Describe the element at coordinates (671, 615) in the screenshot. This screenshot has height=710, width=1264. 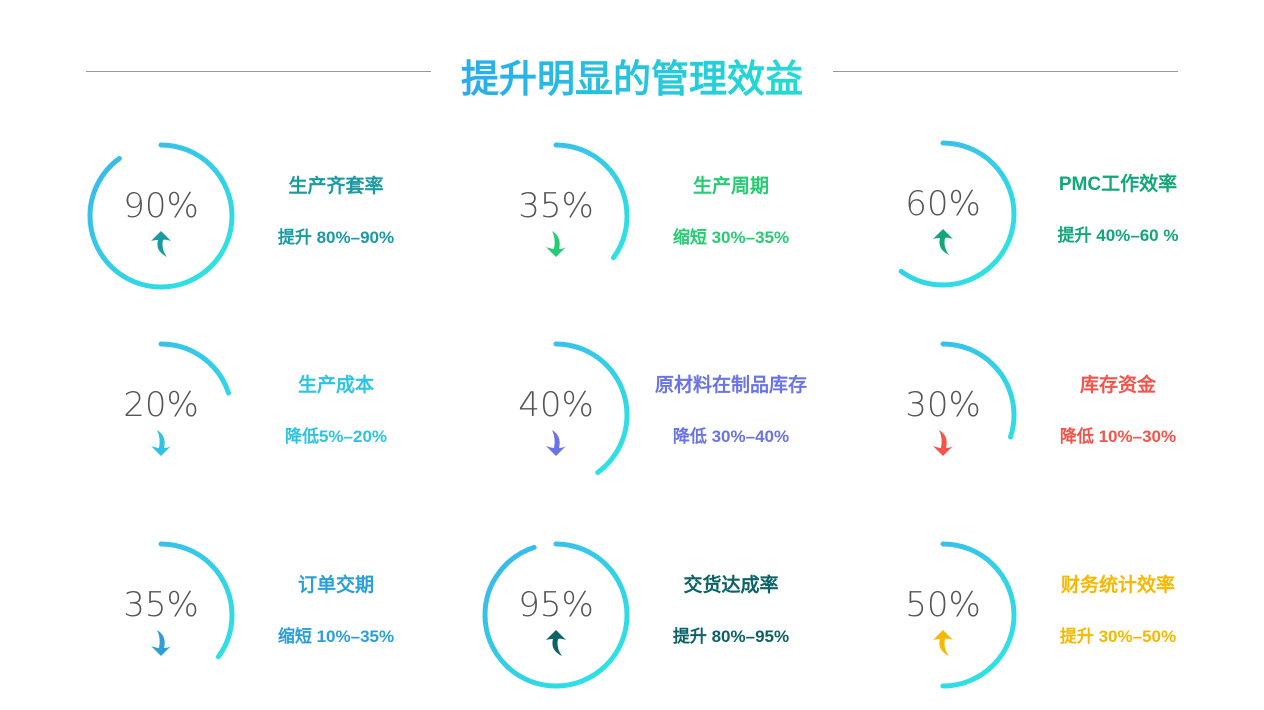
I see `metric-card: 95% 交货达成率 提升 80%–95%` at that location.